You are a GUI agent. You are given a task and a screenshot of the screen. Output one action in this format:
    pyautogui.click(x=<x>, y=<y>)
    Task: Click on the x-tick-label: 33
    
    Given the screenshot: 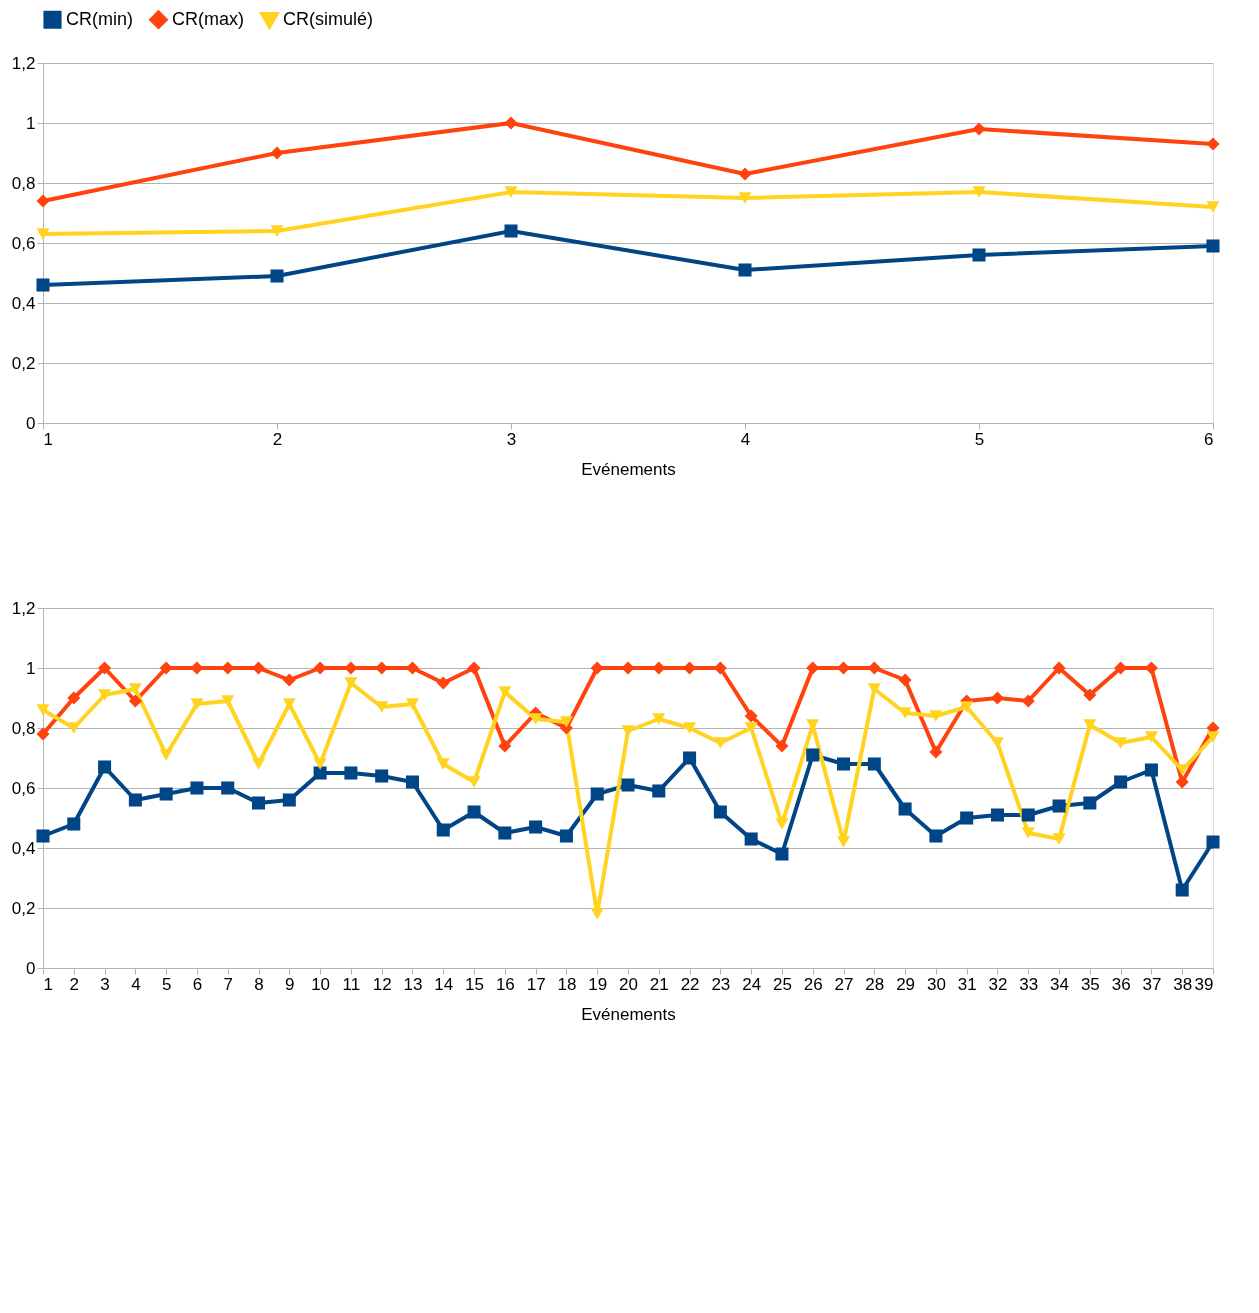 What is the action you would take?
    pyautogui.click(x=1029, y=984)
    